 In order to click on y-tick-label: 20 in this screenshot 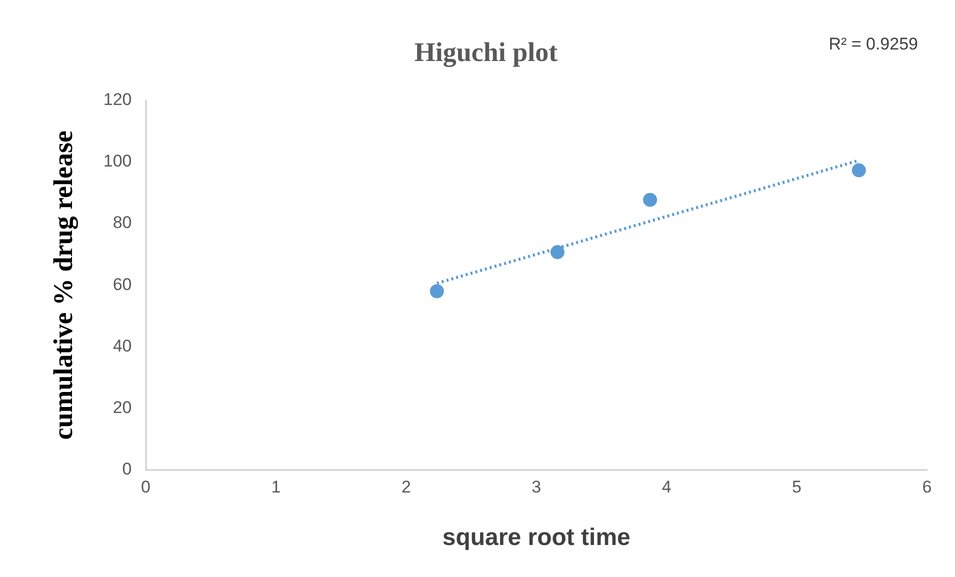, I will do `click(122, 407)`.